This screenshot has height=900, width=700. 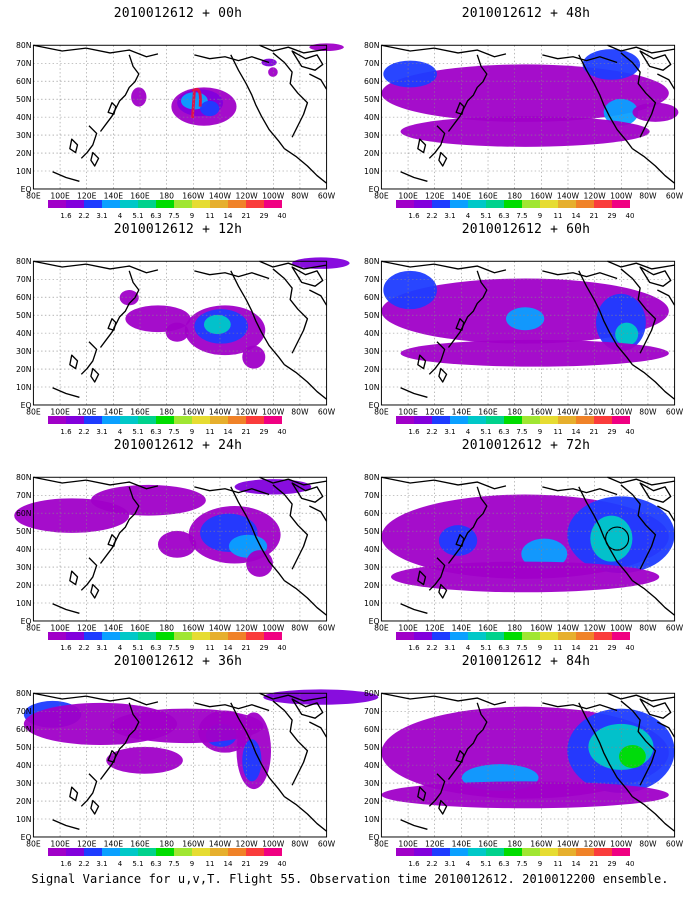 What do you see at coordinates (381, 628) in the screenshot?
I see `lon-tick-label: 80E` at bounding box center [381, 628].